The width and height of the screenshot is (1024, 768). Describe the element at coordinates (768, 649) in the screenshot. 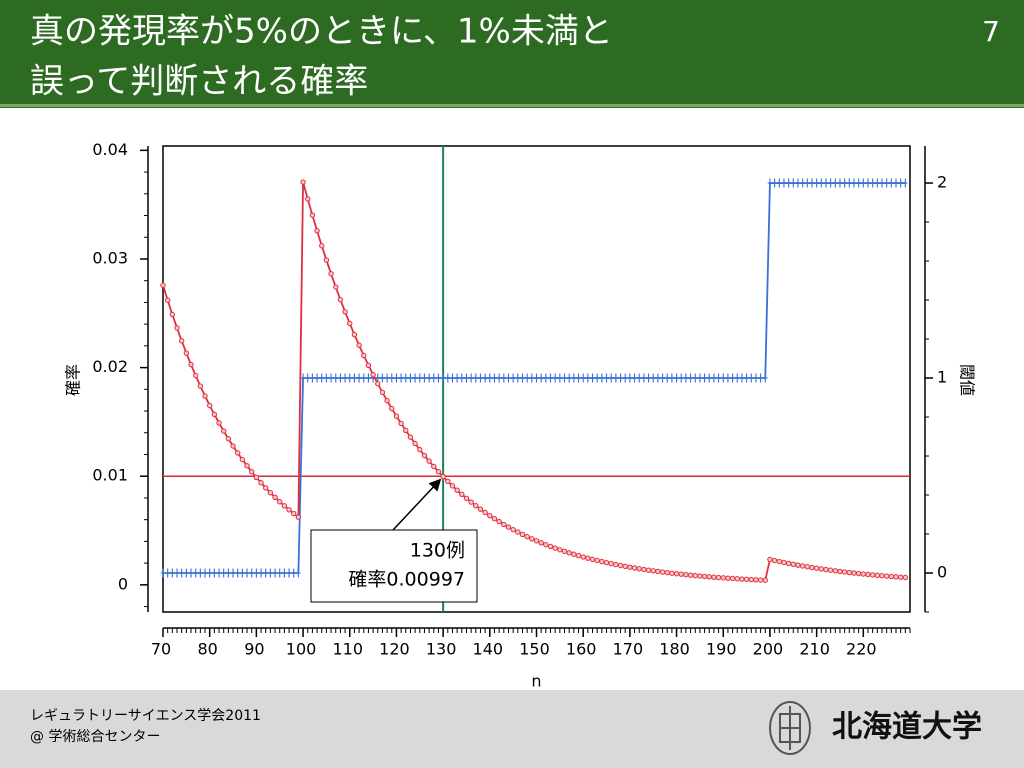

I see `x-tick-label: 200` at that location.